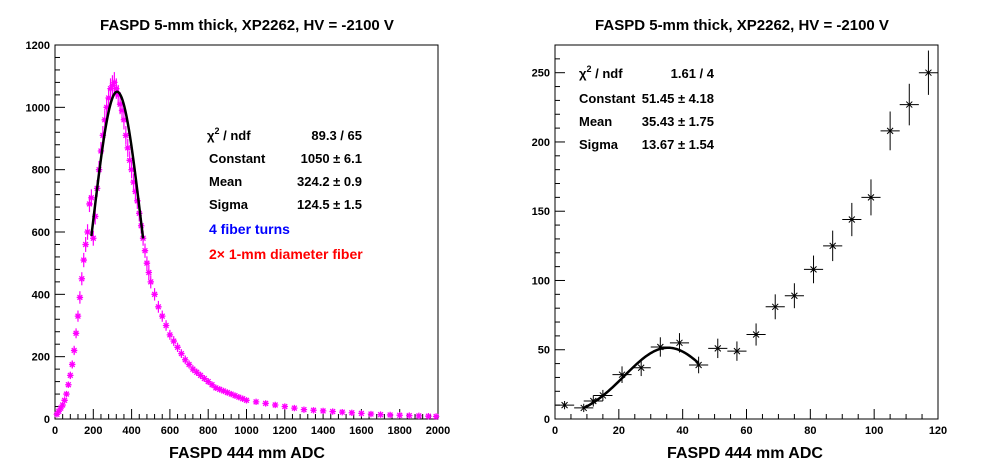 Image resolution: width=996 pixels, height=472 pixels. Describe the element at coordinates (678, 121) in the screenshot. I see `right-stat-mean-value: 35.43 ± 1.75` at that location.